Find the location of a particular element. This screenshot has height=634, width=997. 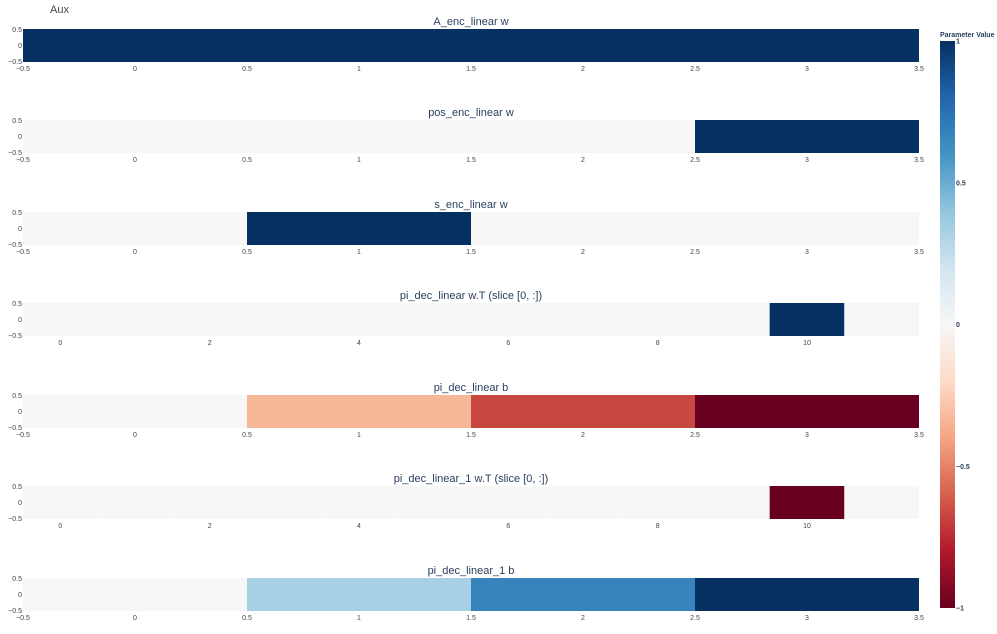

x-tick-label: 10 is located at coordinates (807, 343).